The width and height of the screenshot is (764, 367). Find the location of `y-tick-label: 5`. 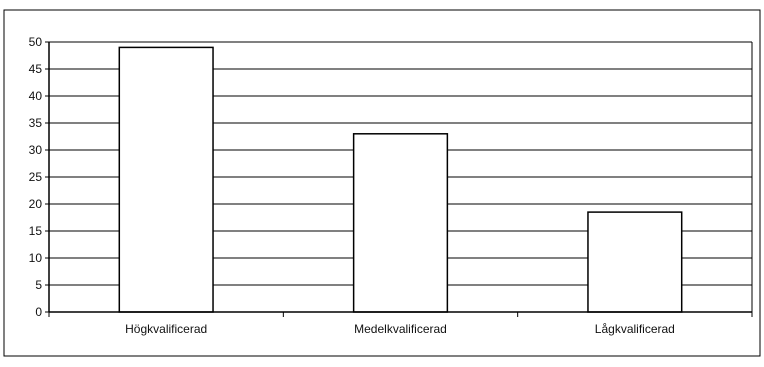

y-tick-label: 5 is located at coordinates (38, 285).